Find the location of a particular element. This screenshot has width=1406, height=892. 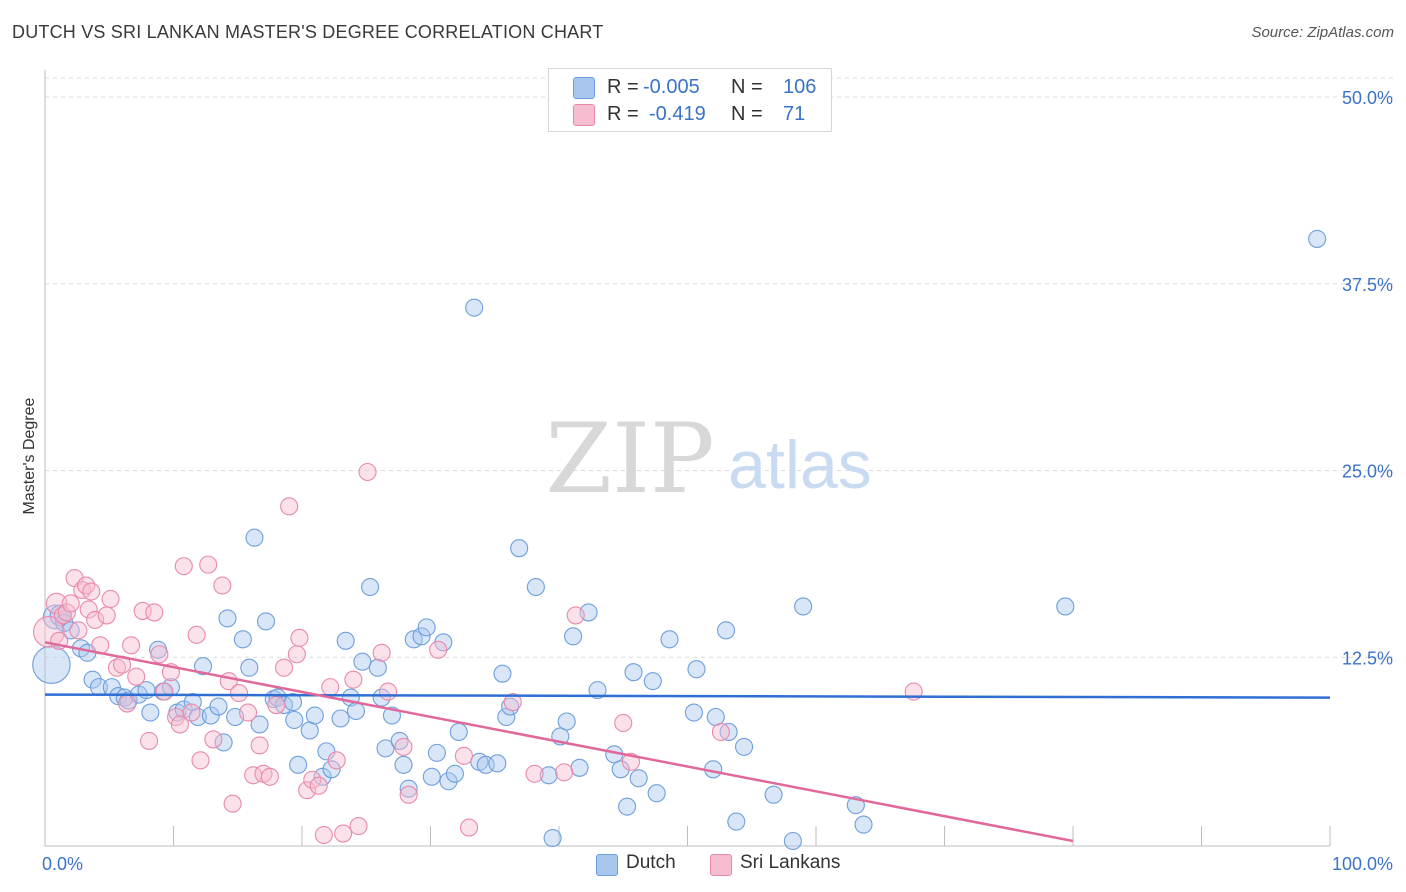

y-tick-label: 12.5% is located at coordinates (1367, 658).